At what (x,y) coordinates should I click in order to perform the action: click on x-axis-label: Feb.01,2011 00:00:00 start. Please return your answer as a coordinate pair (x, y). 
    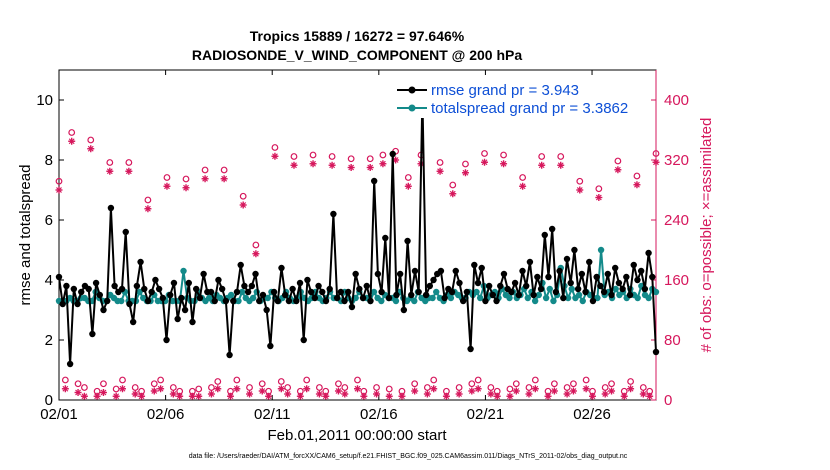
    Looking at the image, I should click on (357, 435).